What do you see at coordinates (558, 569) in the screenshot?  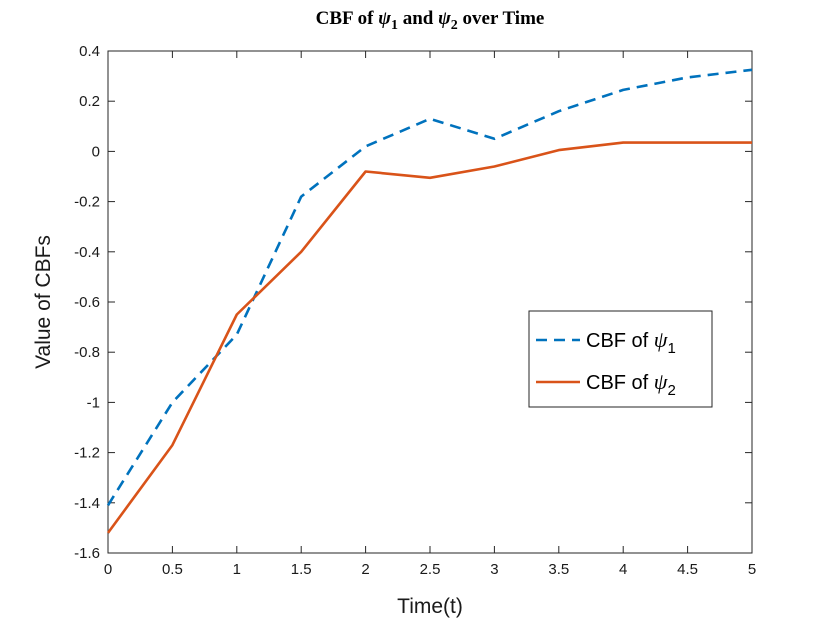 I see `x-tick-label: 3.5` at bounding box center [558, 569].